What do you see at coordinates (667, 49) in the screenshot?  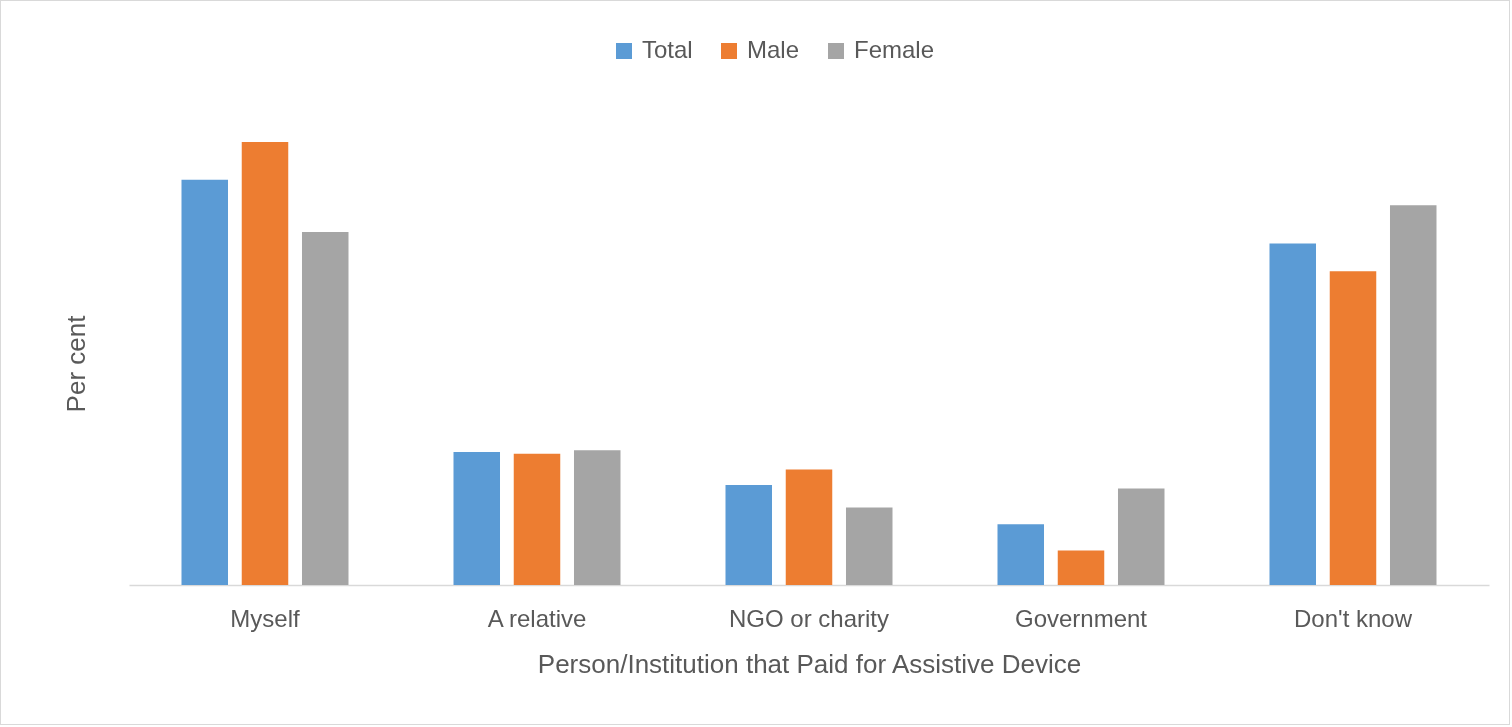 I see `legend-label: Total` at bounding box center [667, 49].